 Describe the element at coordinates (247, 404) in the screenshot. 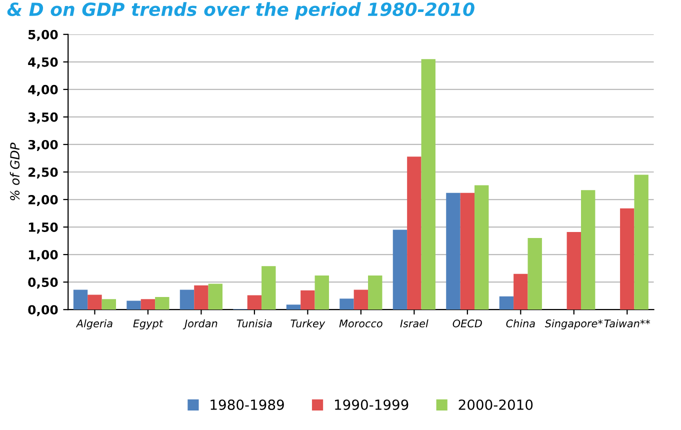

I see `legend-label: 1980-1989` at that location.